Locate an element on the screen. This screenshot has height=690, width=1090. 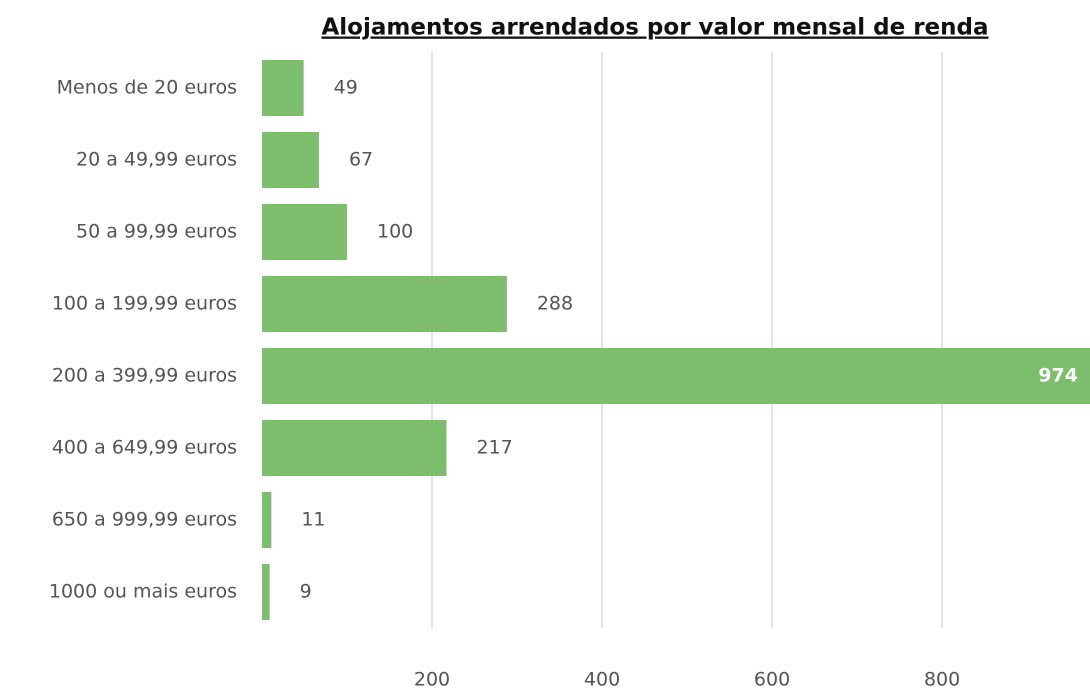
y-tick-label: 50 a 99,99 euros is located at coordinates (156, 232).